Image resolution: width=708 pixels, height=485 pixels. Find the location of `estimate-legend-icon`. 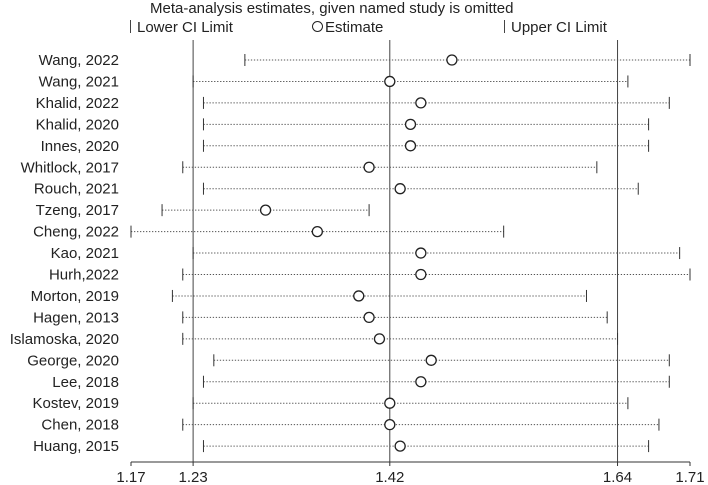

estimate-legend-icon is located at coordinates (317, 26).